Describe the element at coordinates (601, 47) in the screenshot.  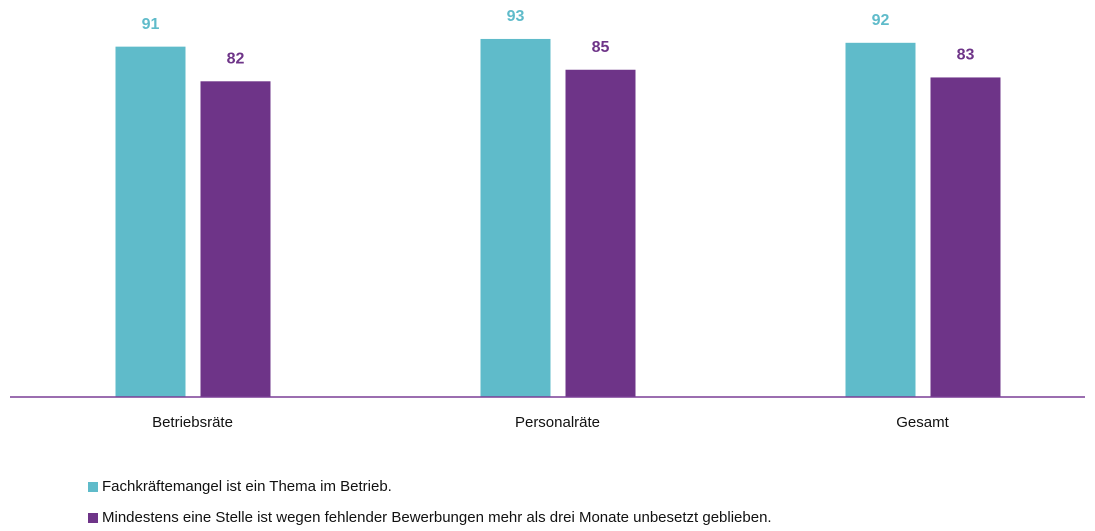
I see `value-label: 85` at that location.